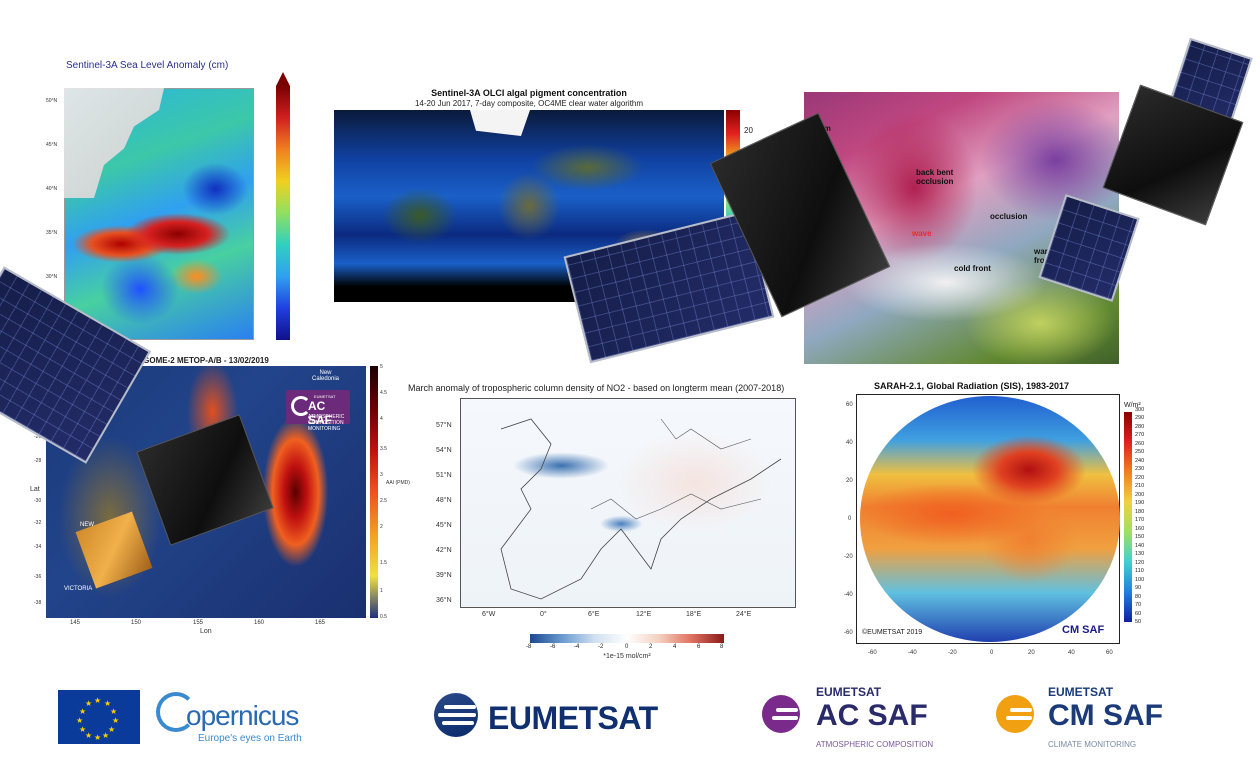 This screenshot has height=760, width=1260. Describe the element at coordinates (381, 591) in the screenshot. I see `gome2-cbar-tick: 1` at that location.